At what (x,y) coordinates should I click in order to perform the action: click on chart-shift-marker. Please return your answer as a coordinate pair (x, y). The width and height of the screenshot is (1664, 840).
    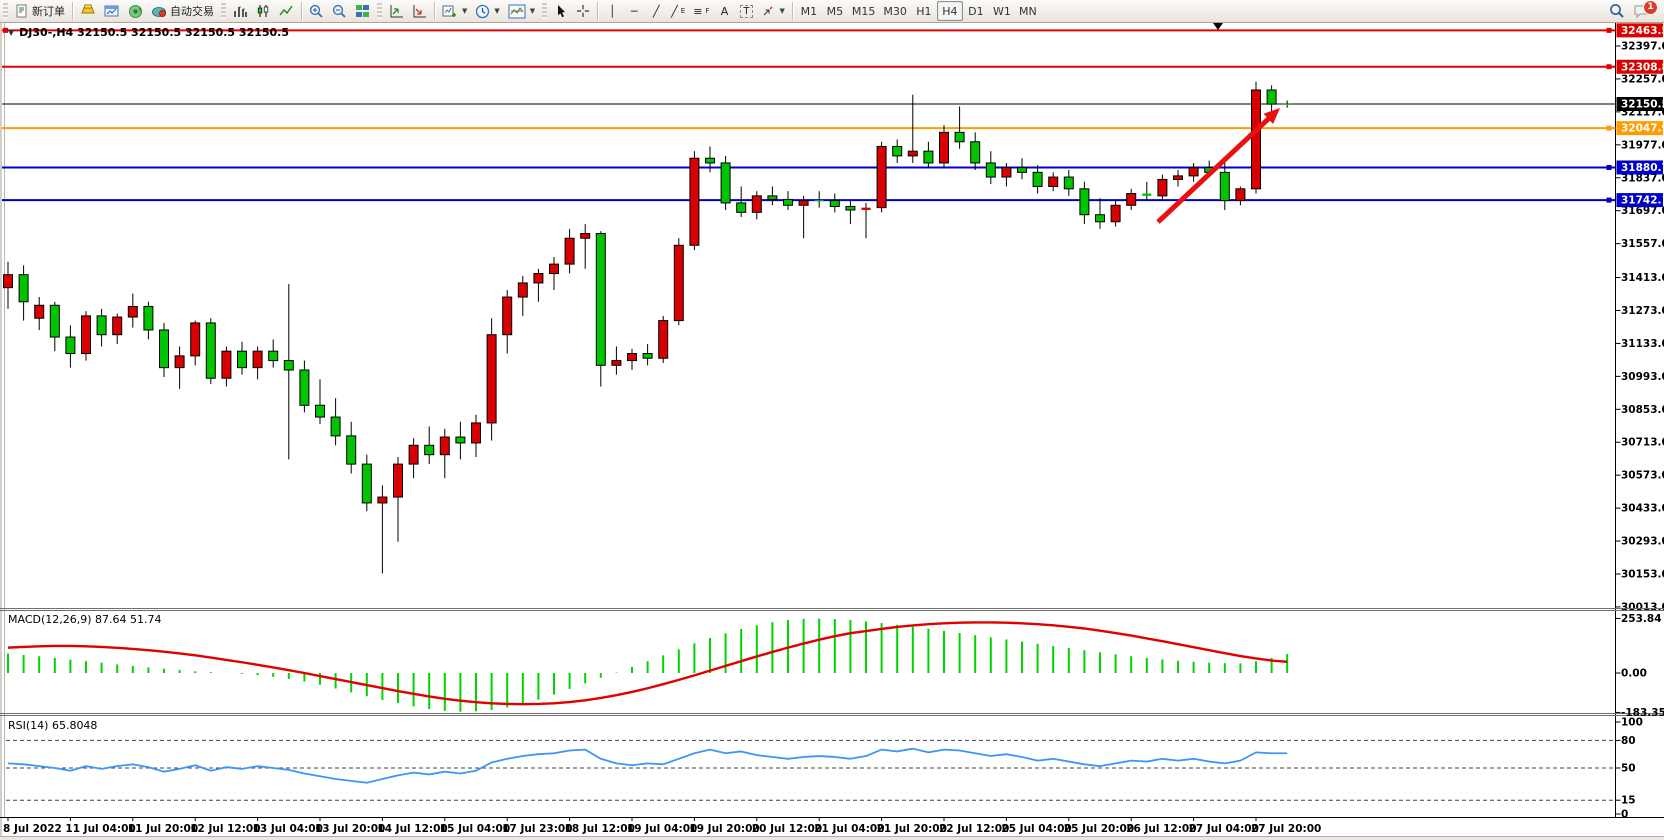
    Looking at the image, I should click on (1218, 26).